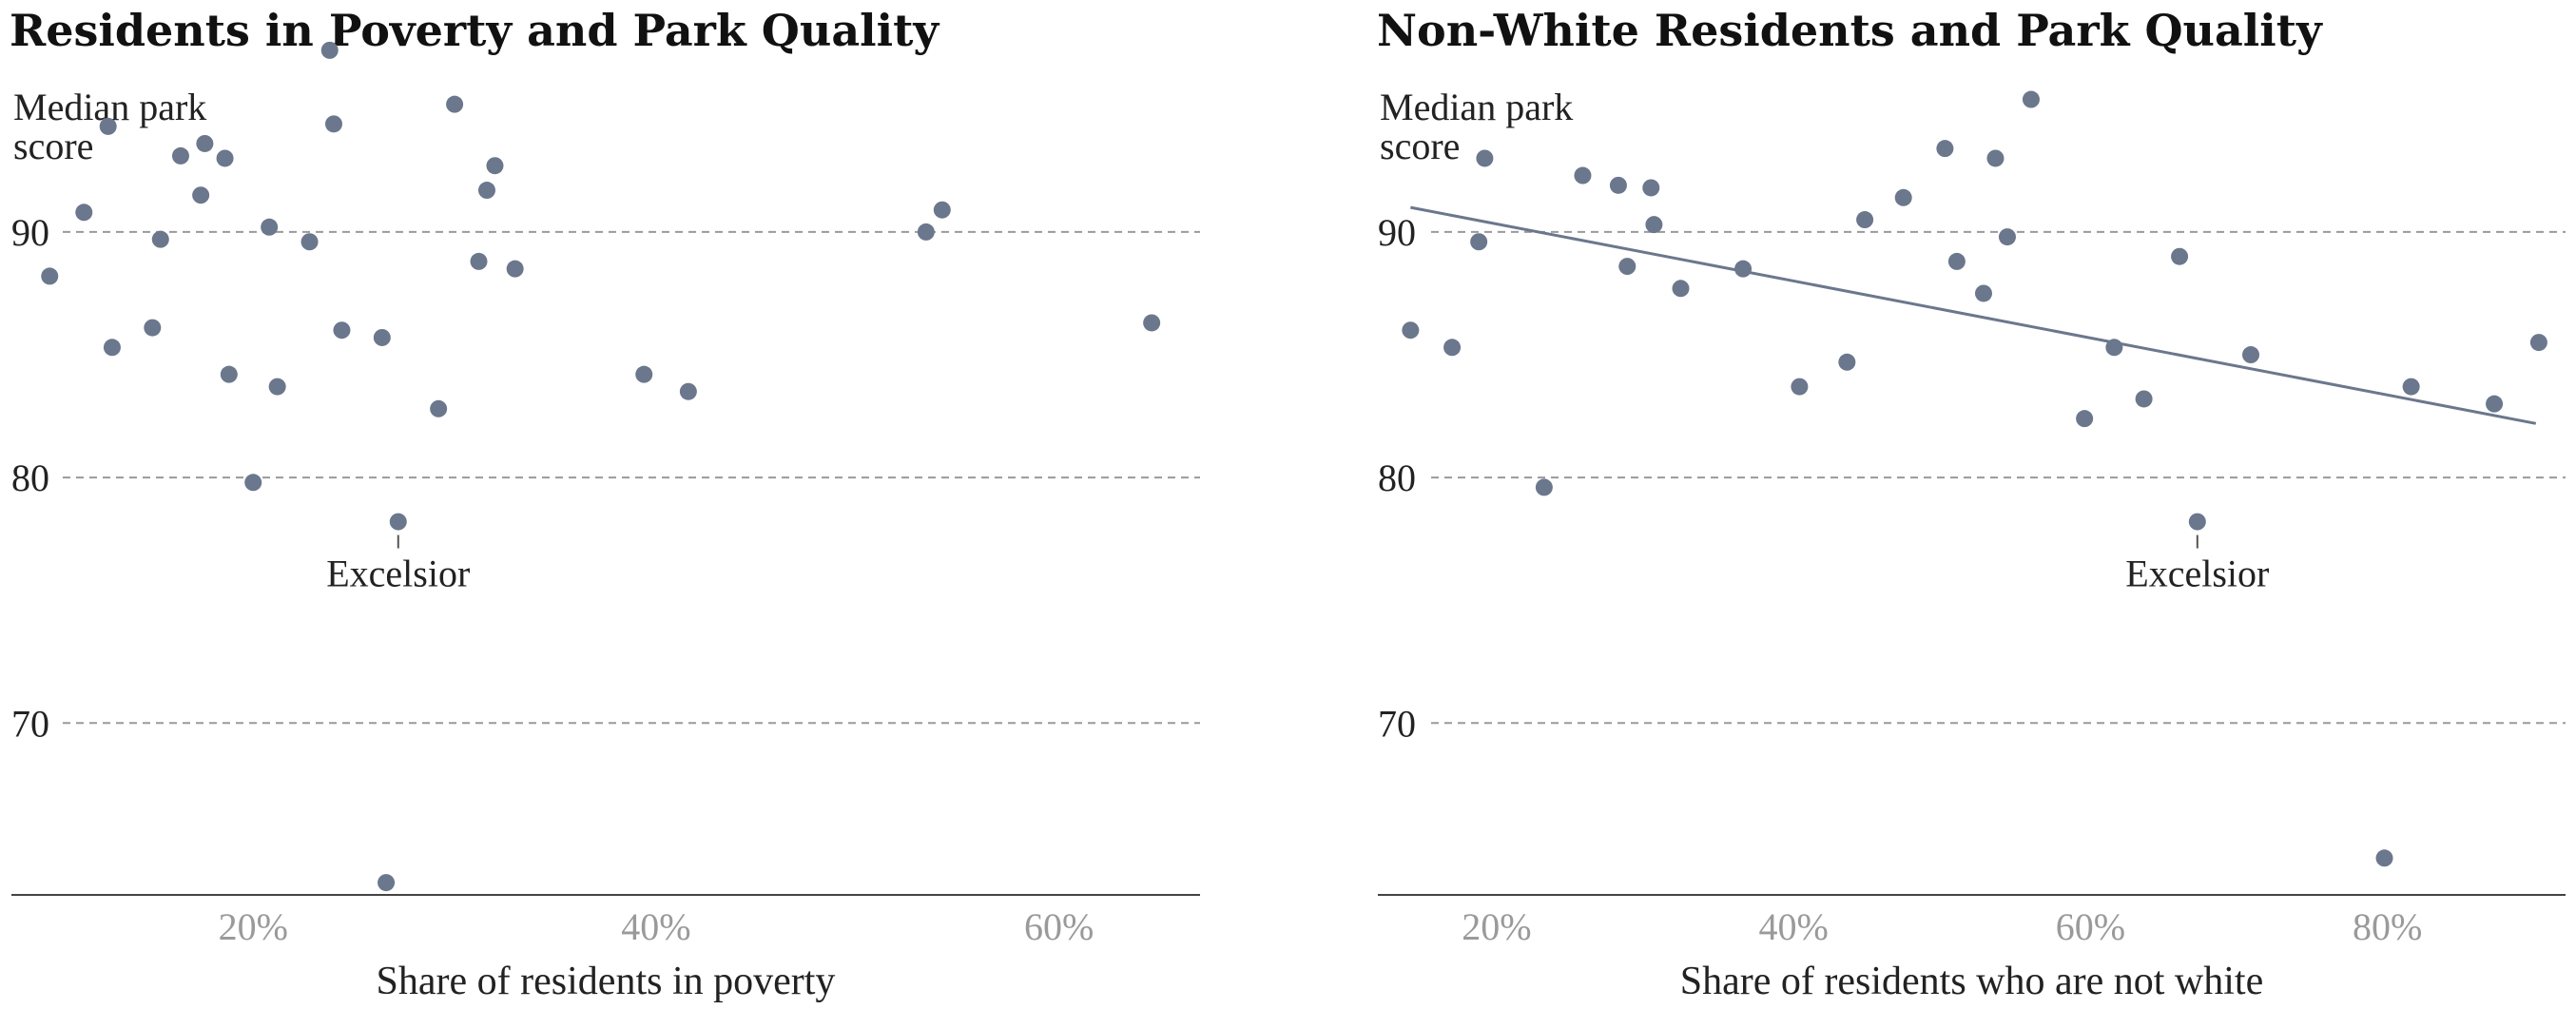 The height and width of the screenshot is (1029, 2576). I want to click on x-tick-label: 80%, so click(2387, 926).